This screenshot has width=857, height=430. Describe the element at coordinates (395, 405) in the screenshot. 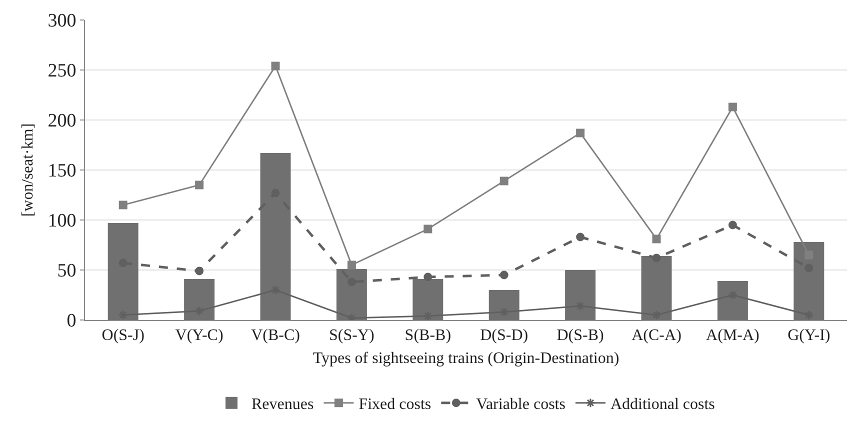

I see `legend-label: Fixed costs` at that location.